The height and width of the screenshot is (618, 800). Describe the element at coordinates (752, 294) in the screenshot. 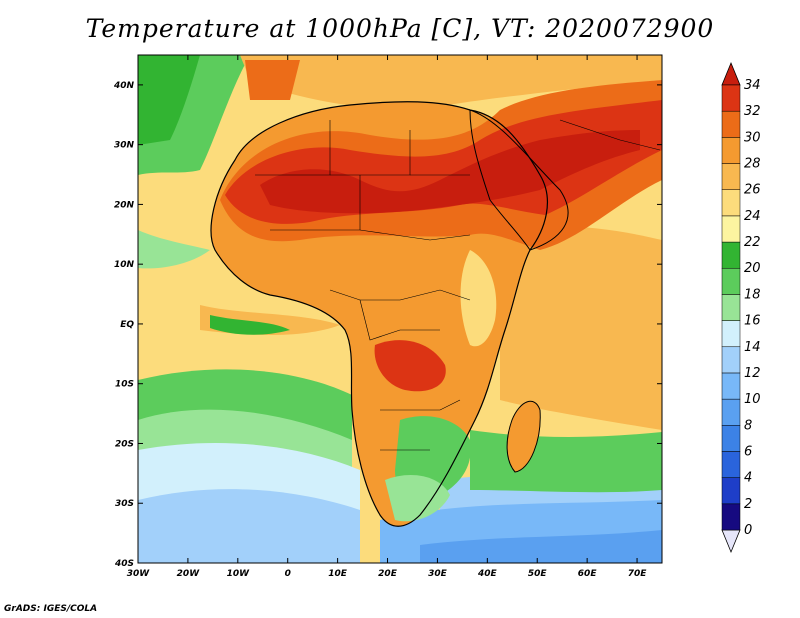

I see `colorbar-level-label: 18` at that location.